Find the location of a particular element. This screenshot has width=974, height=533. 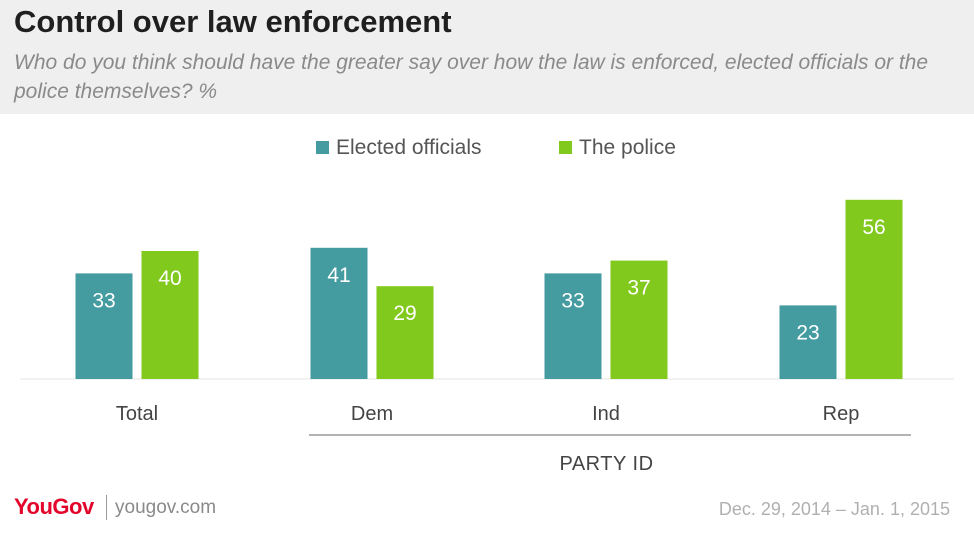

category-label: Total is located at coordinates (137, 414).